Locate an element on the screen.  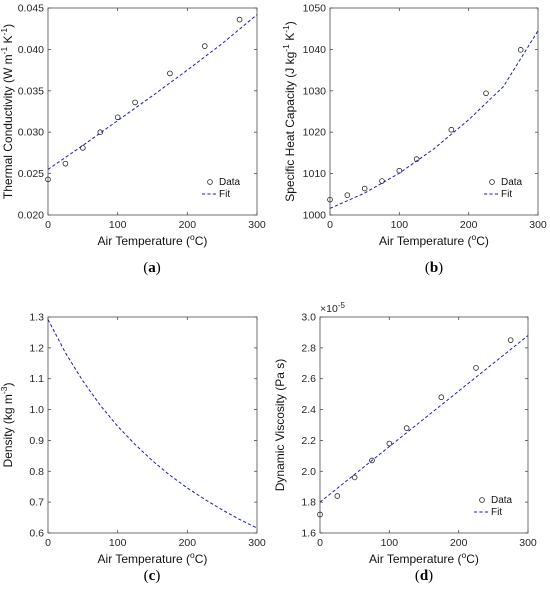
y-axis-label: Density (kg m-3​) is located at coordinates (7, 425).